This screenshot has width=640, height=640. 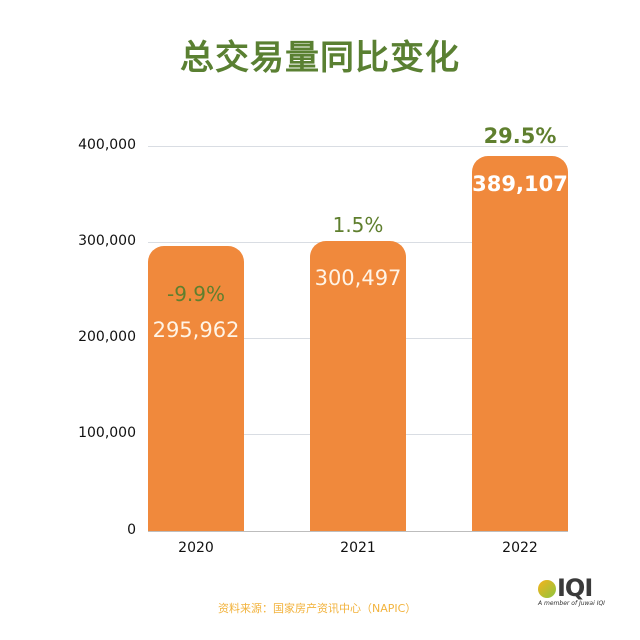 What do you see at coordinates (196, 388) in the screenshot?
I see `bar-2020` at bounding box center [196, 388].